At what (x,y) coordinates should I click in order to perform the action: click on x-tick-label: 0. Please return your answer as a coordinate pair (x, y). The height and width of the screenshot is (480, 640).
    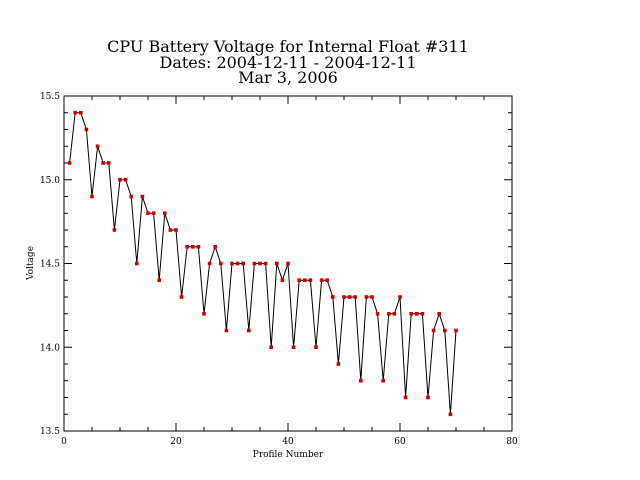
    Looking at the image, I should click on (64, 442).